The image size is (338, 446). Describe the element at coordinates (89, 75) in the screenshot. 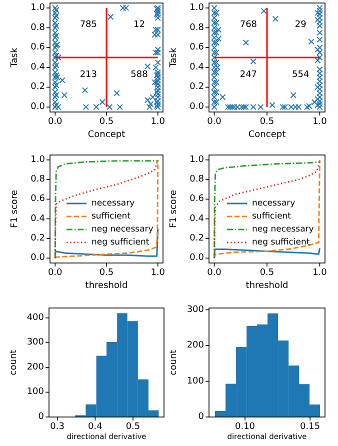

I see `annotation: 213` at that location.